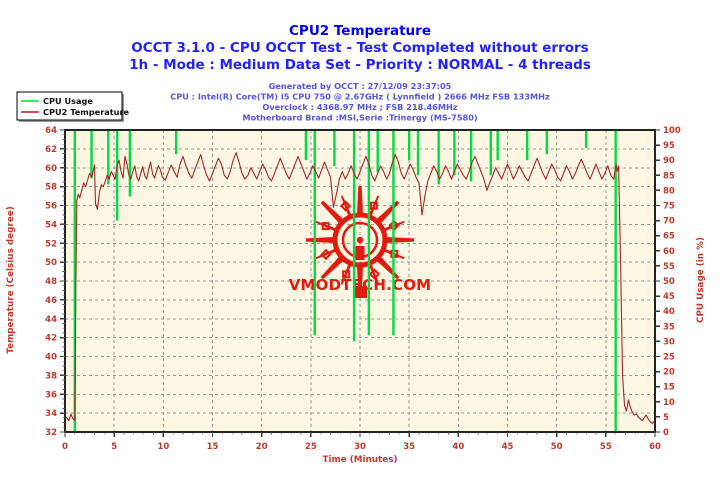 This screenshot has width=720, height=484. What do you see at coordinates (409, 447) in the screenshot?
I see `x-axis-tick: 35` at bounding box center [409, 447].